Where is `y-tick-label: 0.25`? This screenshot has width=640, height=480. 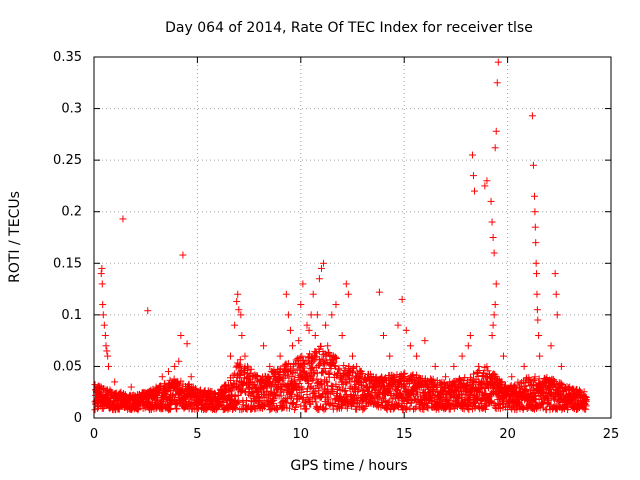 y-tick-label: 0.25 is located at coordinates (67, 160).